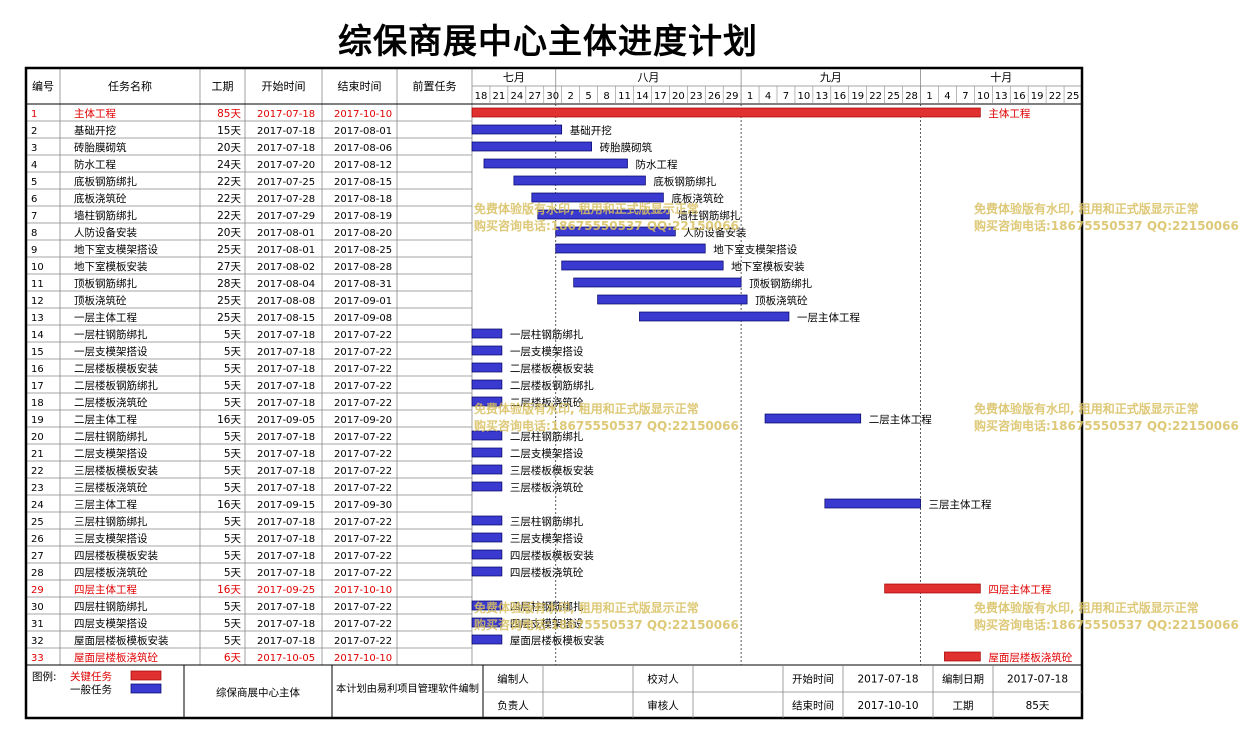 This screenshot has width=1256, height=742. Describe the element at coordinates (37, 386) in the screenshot. I see `task-id: 17` at that location.